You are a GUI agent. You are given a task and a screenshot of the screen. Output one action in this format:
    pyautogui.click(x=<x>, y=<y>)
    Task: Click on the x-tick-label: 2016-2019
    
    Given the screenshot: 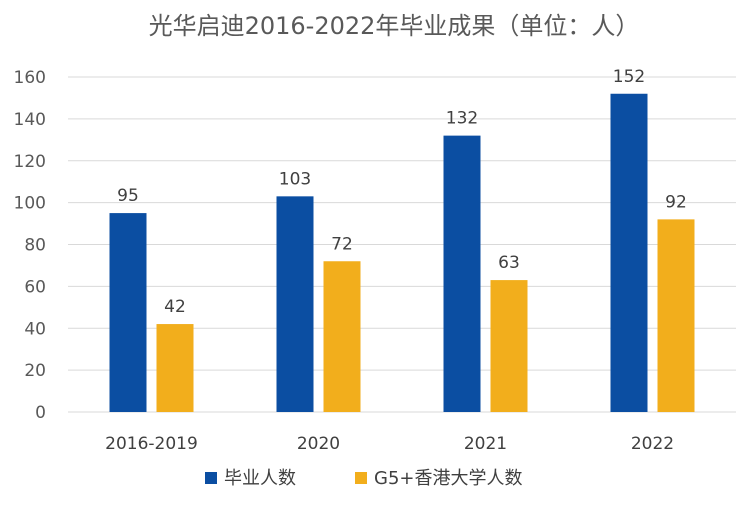 What is the action you would take?
    pyautogui.click(x=151, y=444)
    